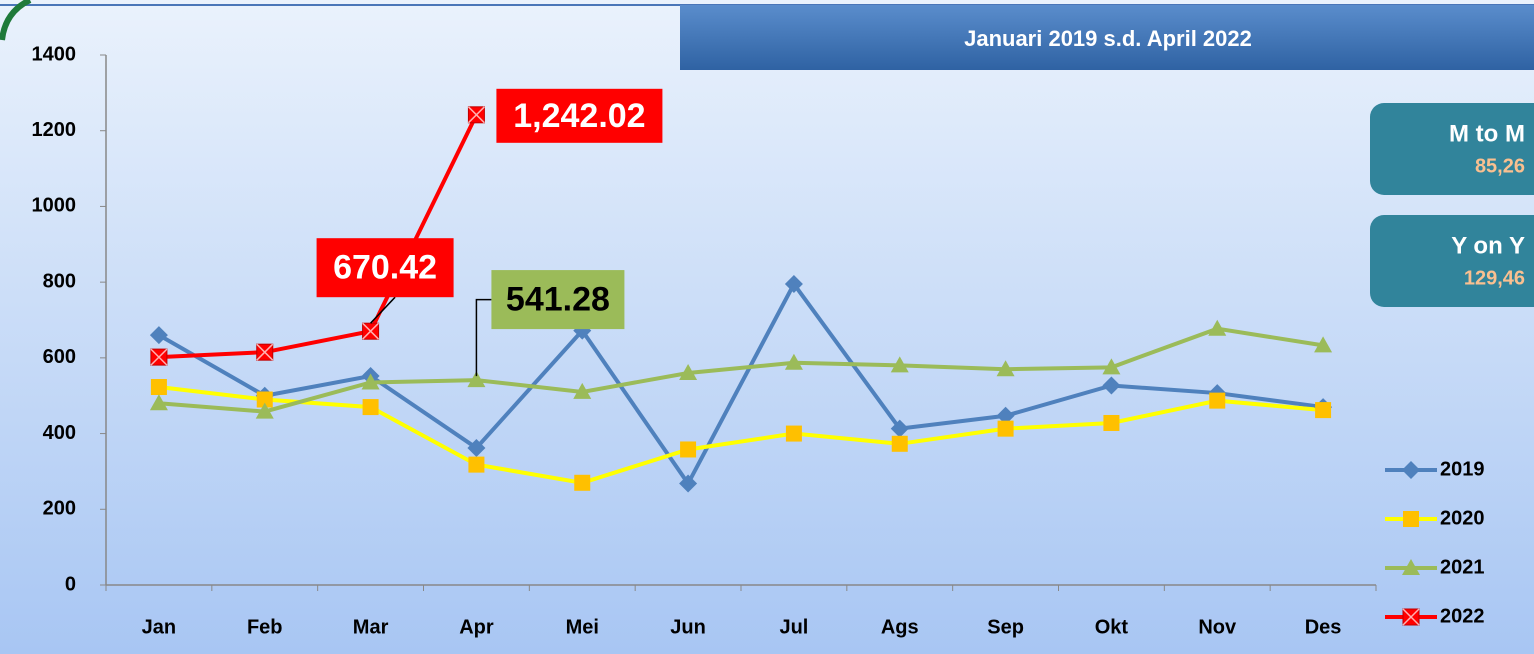 The height and width of the screenshot is (654, 1534). Describe the element at coordinates (1494, 278) in the screenshot. I see `panel-value: 129,46` at that location.